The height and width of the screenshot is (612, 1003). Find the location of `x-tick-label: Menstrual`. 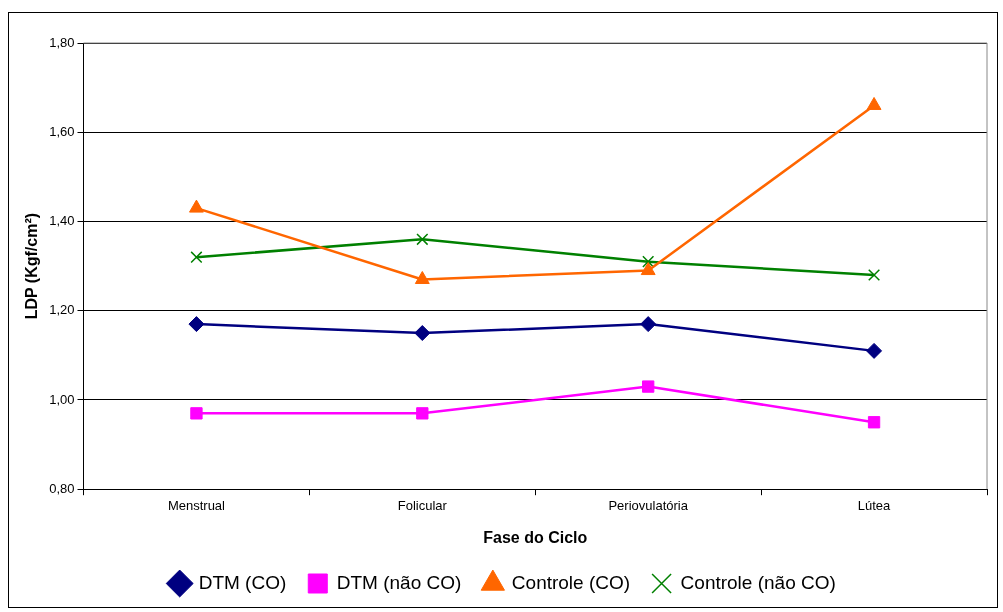

x-tick-label: Menstrual is located at coordinates (196, 505).